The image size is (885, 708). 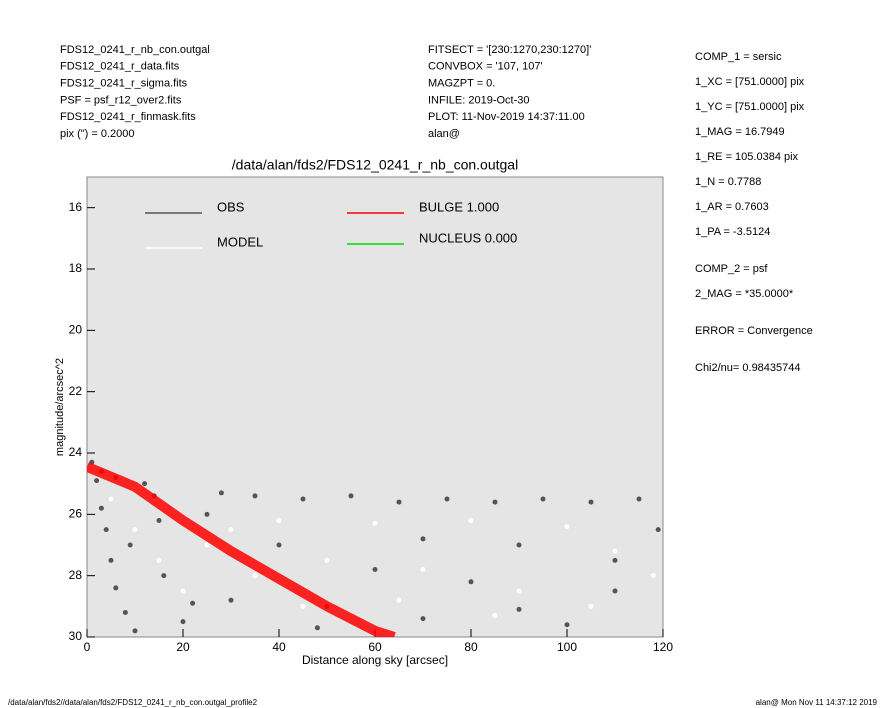 I want to click on y-tick-label: 24, so click(x=76, y=452).